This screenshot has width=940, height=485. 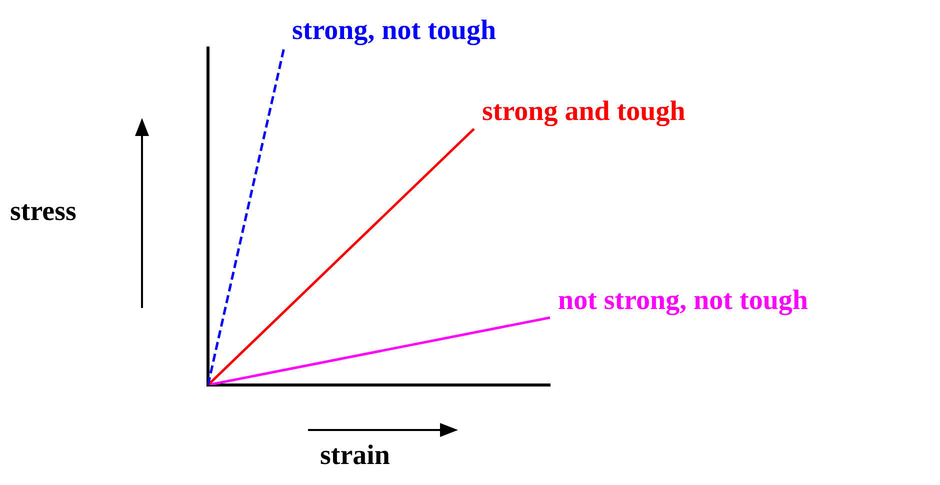 What do you see at coordinates (683, 300) in the screenshot?
I see `series-label: not strong, not tough` at bounding box center [683, 300].